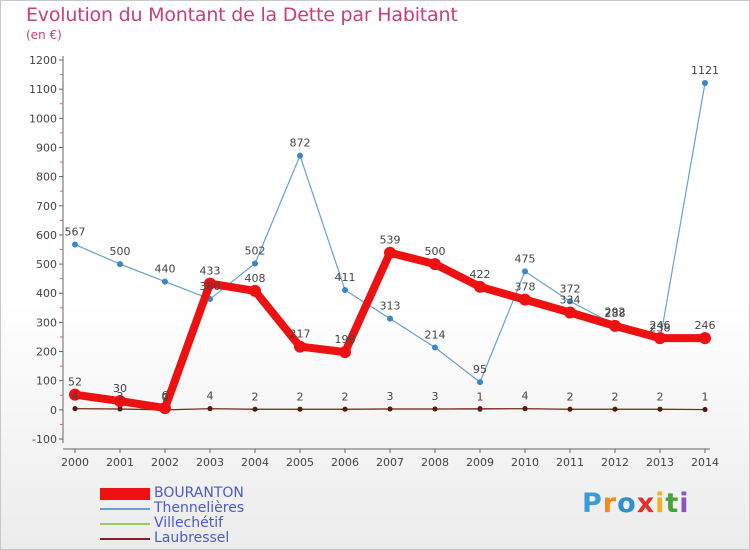  I want to click on logo-letter: x, so click(646, 503).